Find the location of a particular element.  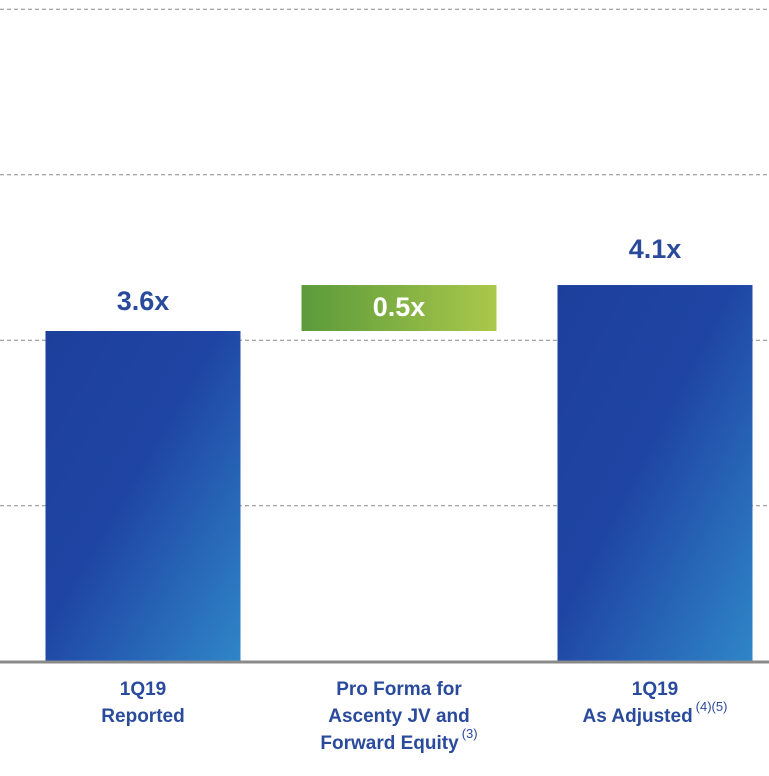

data-label: 0.5x is located at coordinates (399, 307).